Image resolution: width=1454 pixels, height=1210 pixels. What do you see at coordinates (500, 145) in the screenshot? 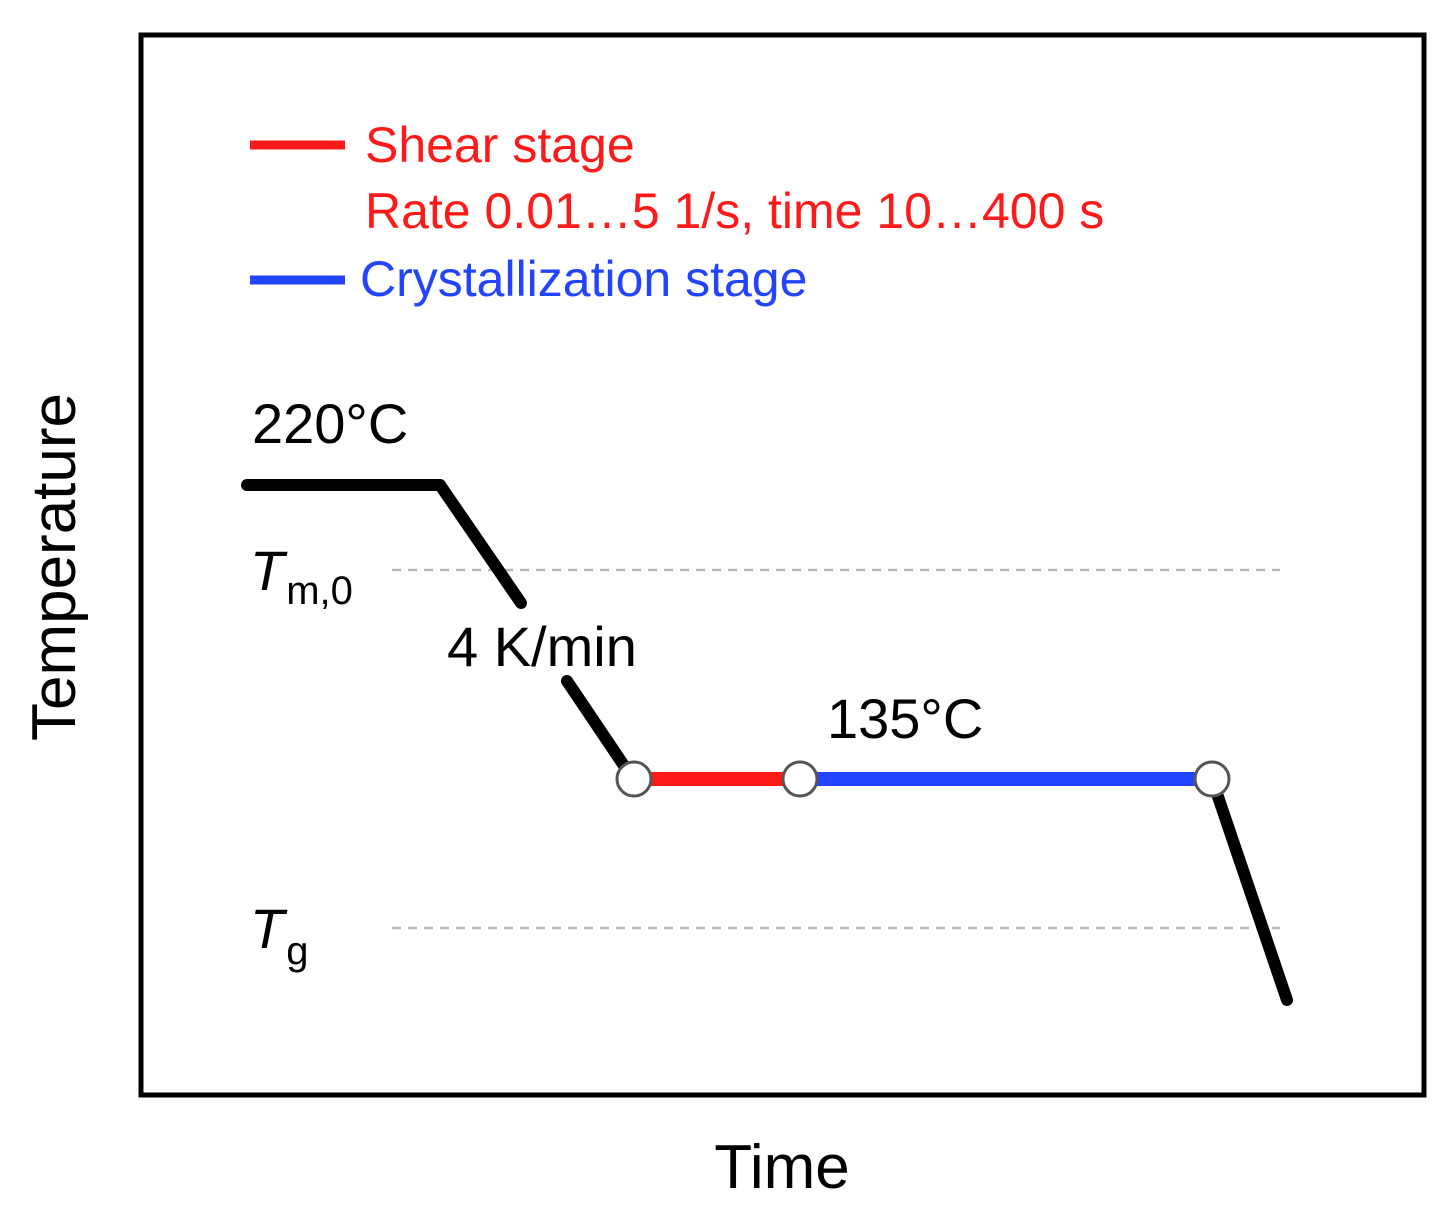
I see `legend-shear-label: Shear stage` at bounding box center [500, 145].